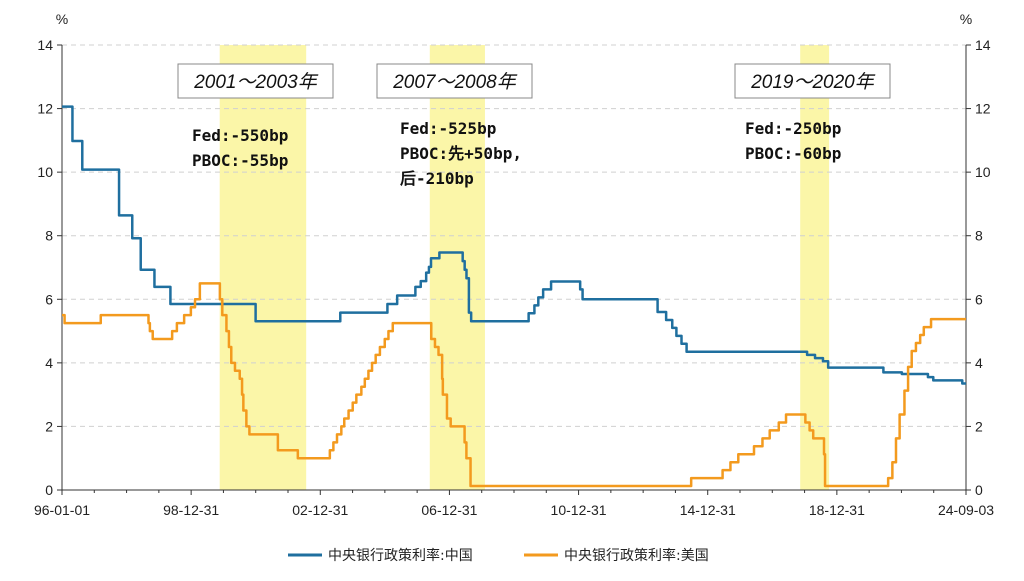 This screenshot has width=1024, height=581. I want to click on y-tick-label-left: 0, so click(49, 490).